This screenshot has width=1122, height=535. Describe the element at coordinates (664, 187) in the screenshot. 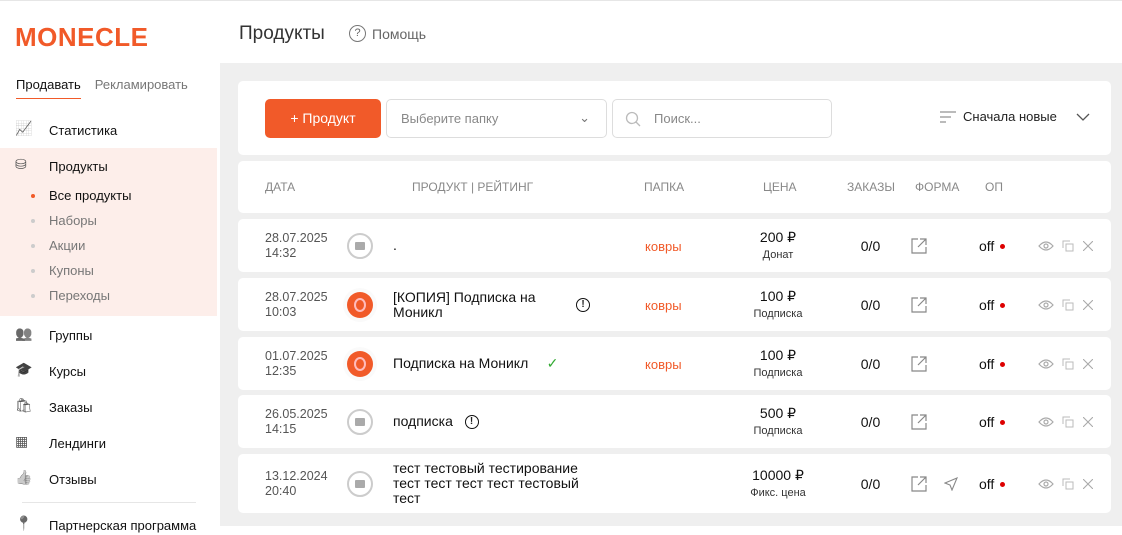

I see `header-folder: Папка` at that location.